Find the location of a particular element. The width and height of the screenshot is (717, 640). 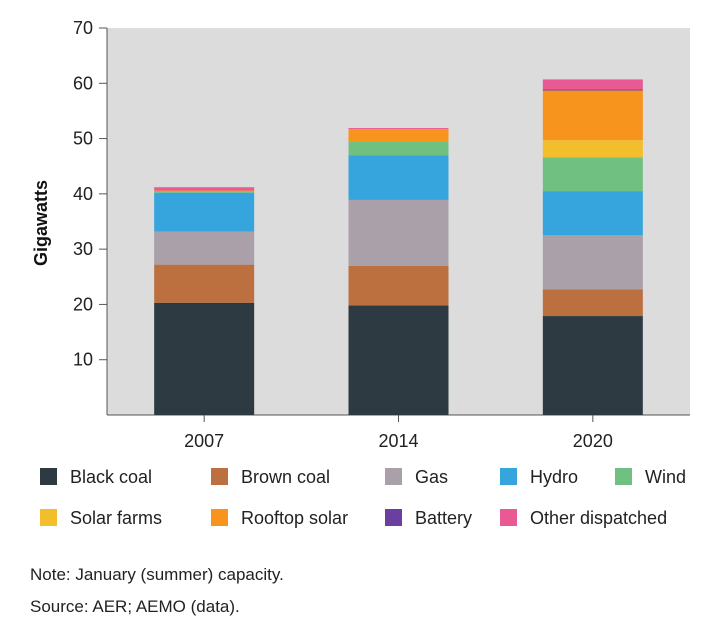

y-tick-label: 50 is located at coordinates (83, 139).